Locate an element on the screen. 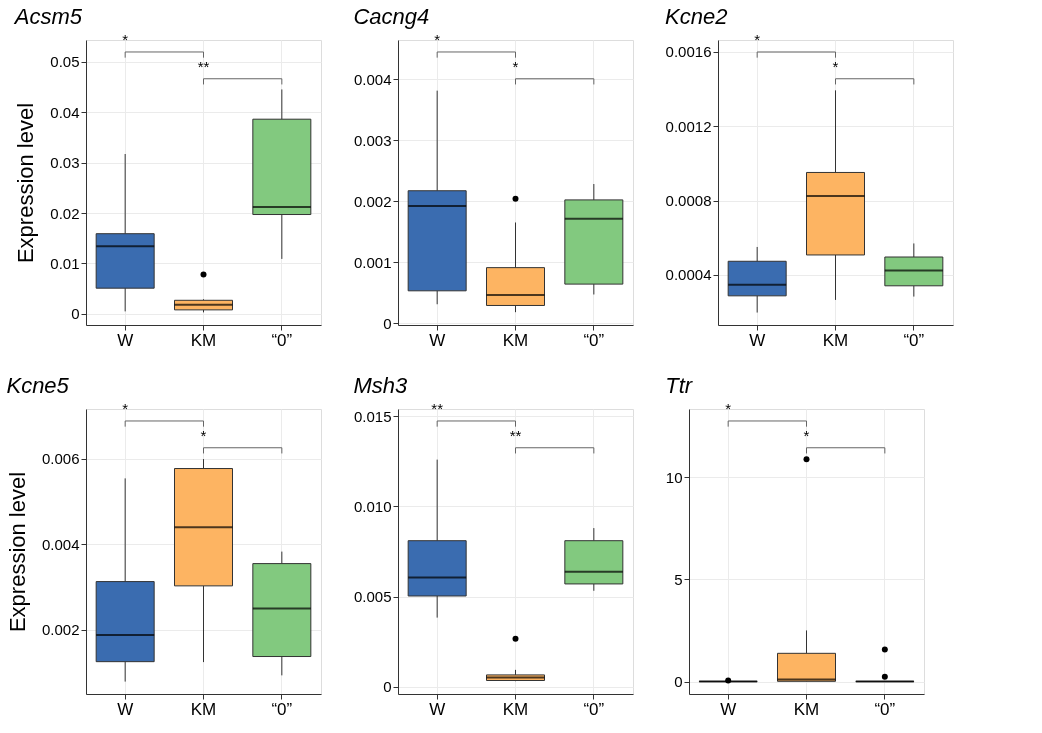 Image resolution: width=1042 pixels, height=733 pixels. y-tick-label: 0.006 is located at coordinates (60, 459).